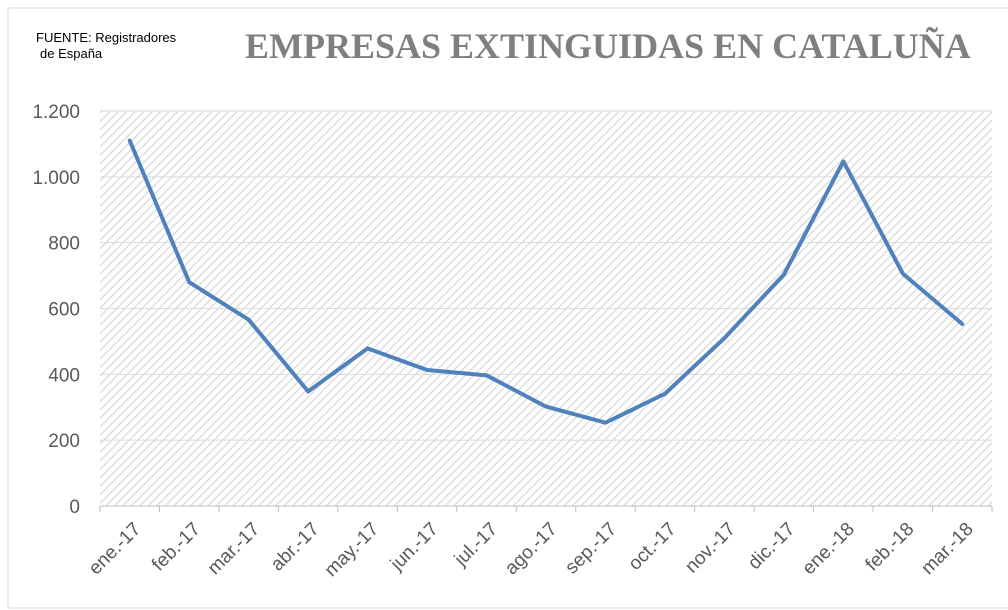 The width and height of the screenshot is (1008, 610). What do you see at coordinates (608, 46) in the screenshot?
I see `chart-title: EMPRESAS EXTINGUIDAS EN CATALUÑA` at bounding box center [608, 46].